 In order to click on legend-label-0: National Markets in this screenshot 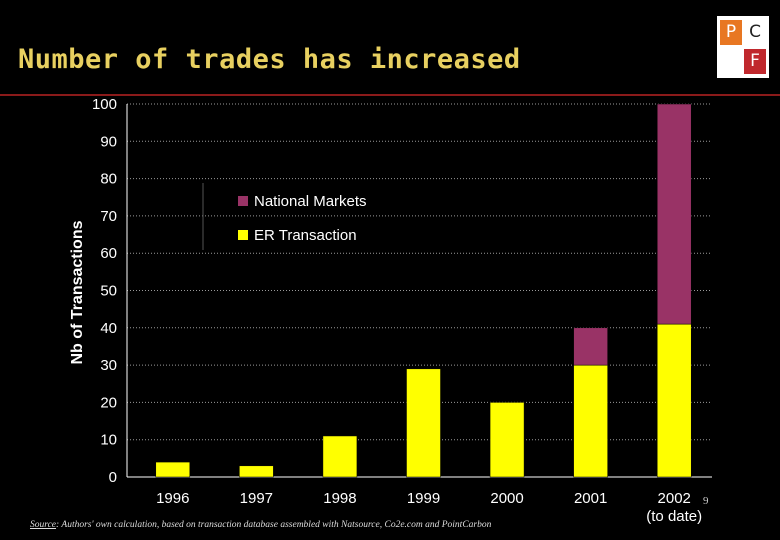, I will do `click(310, 201)`.